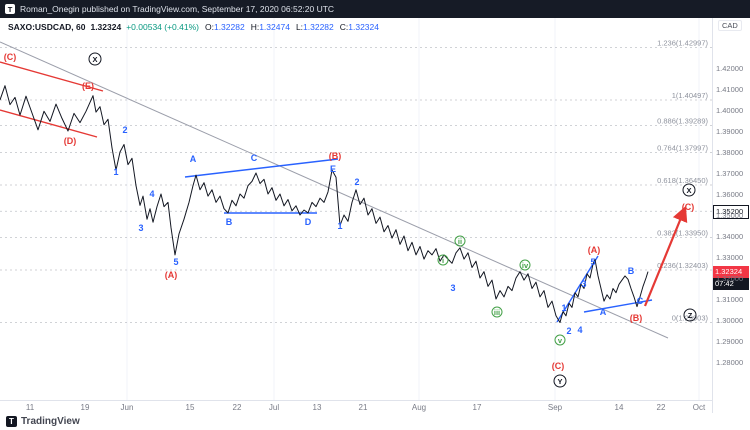 This screenshot has width=750, height=430. I want to click on wave-label: Y, so click(559, 381).